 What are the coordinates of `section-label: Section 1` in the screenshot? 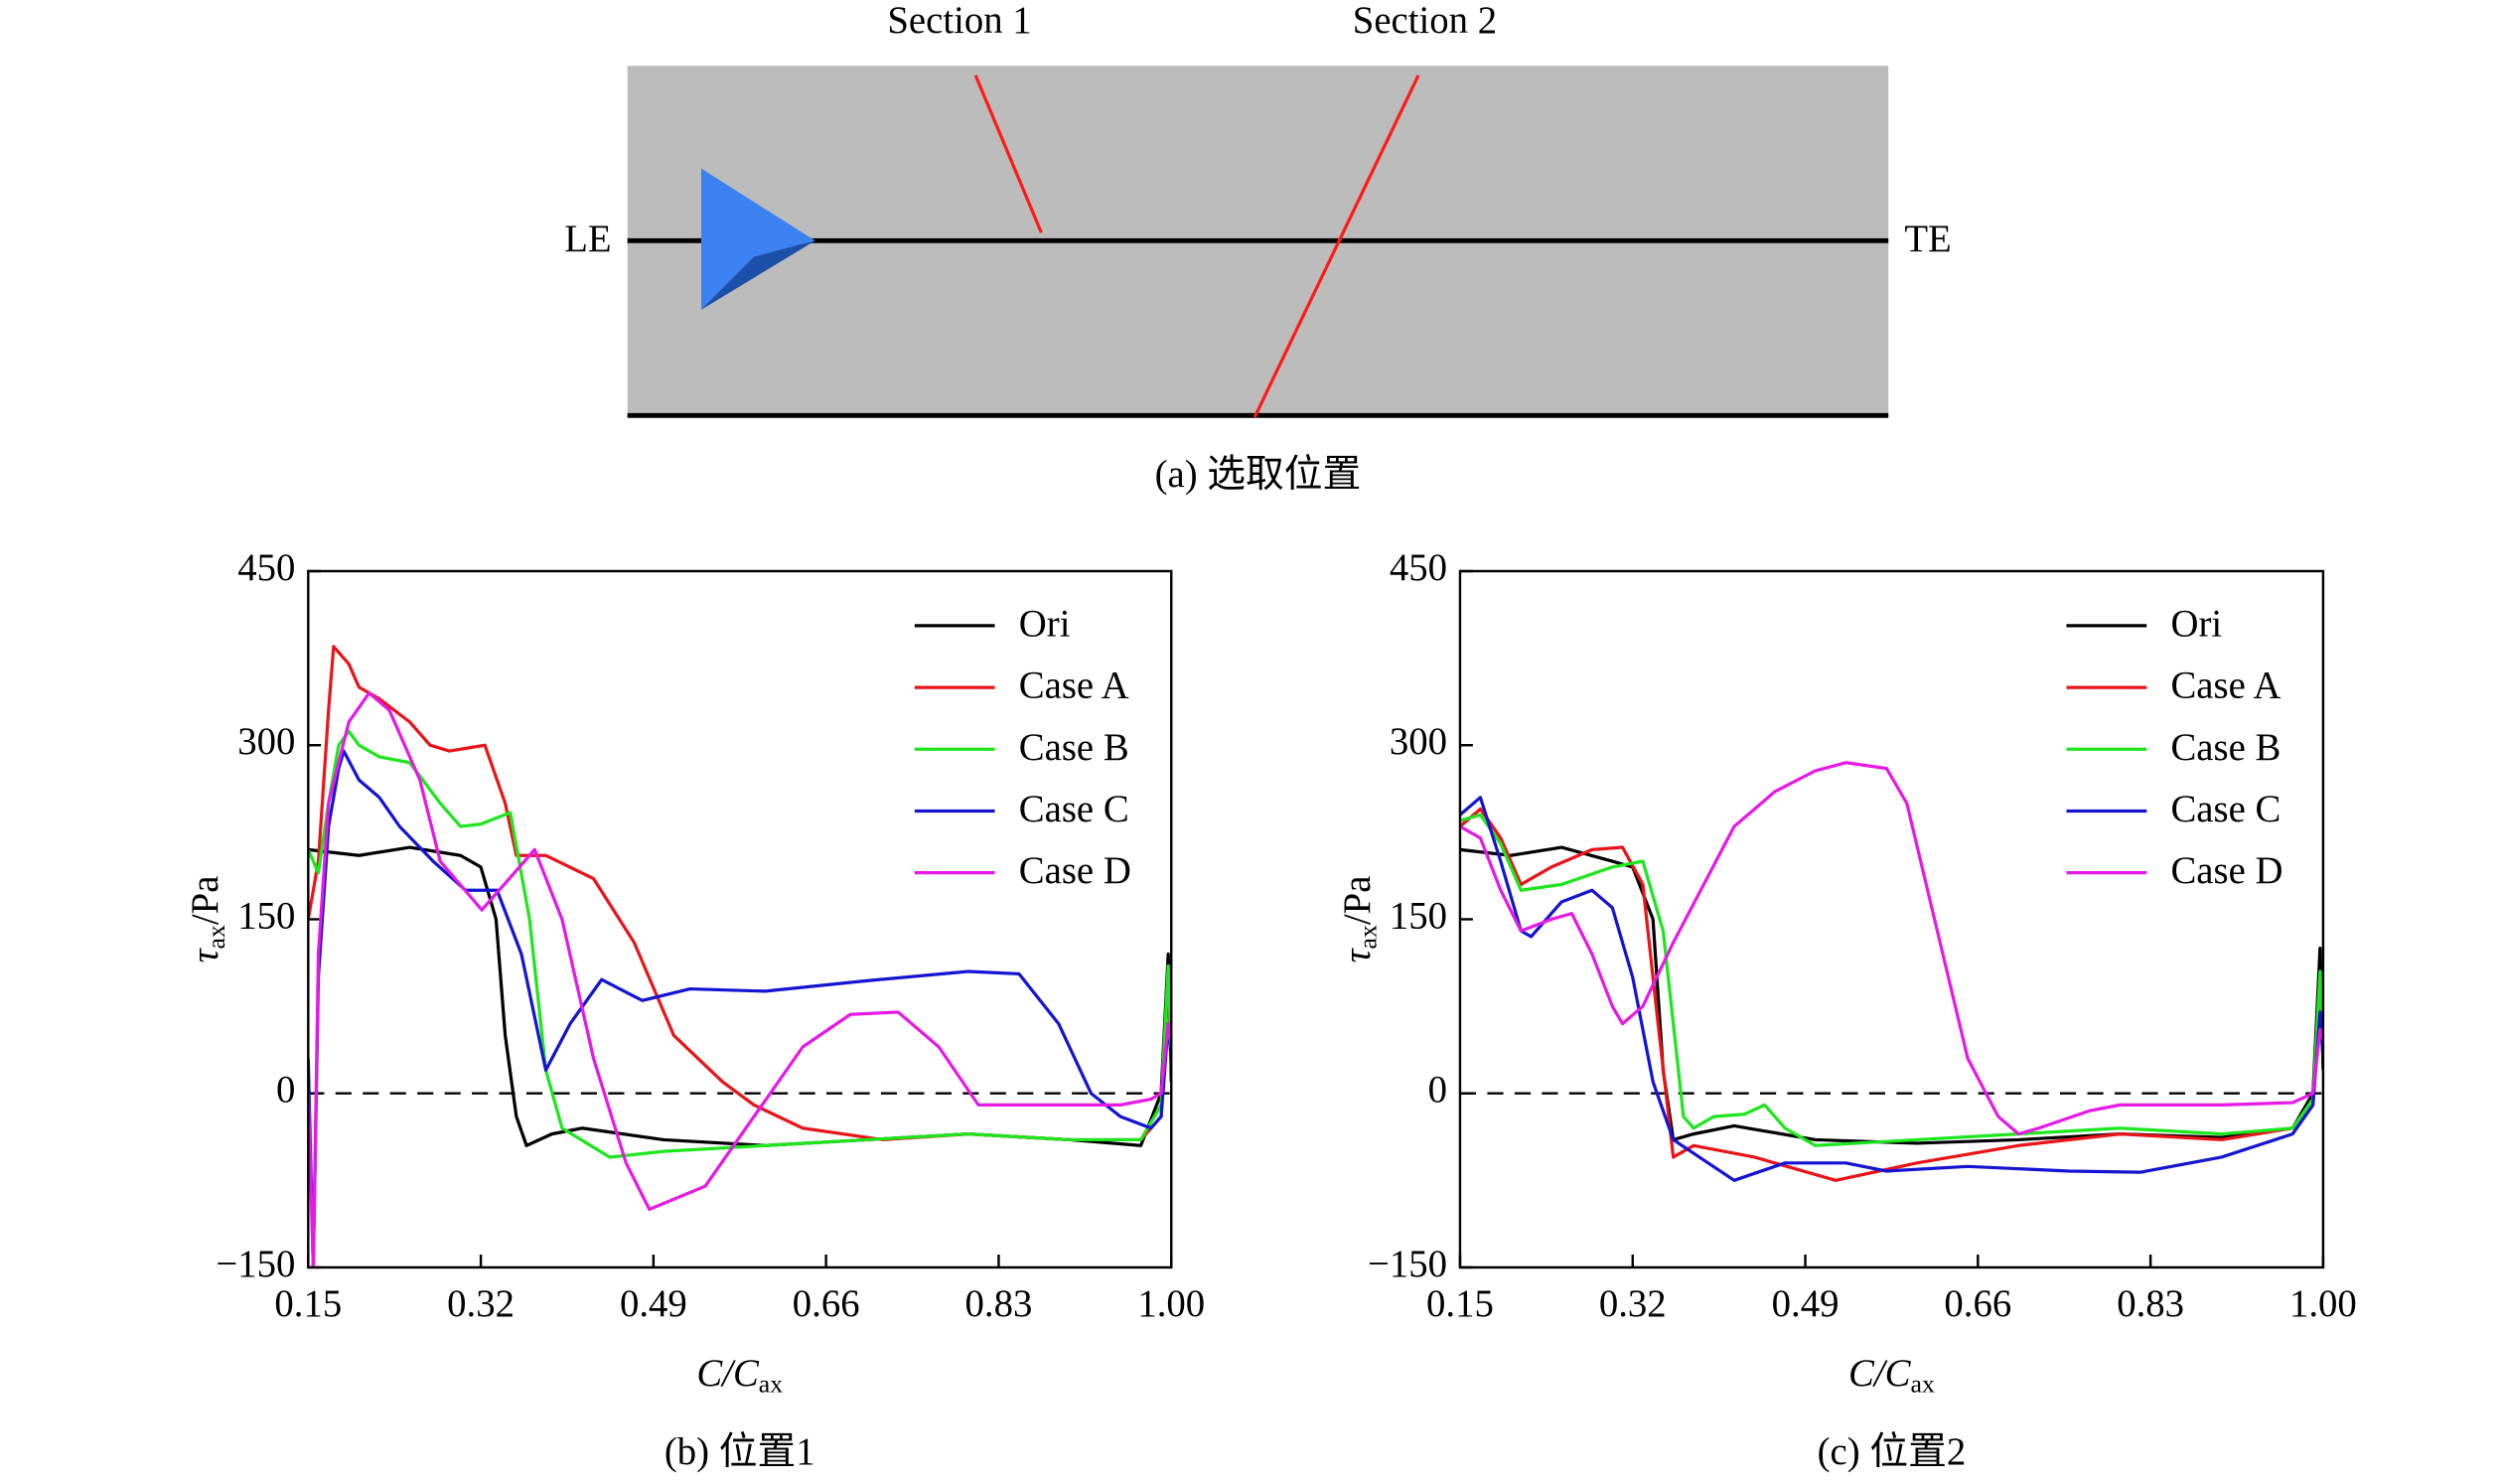 It's located at (959, 21).